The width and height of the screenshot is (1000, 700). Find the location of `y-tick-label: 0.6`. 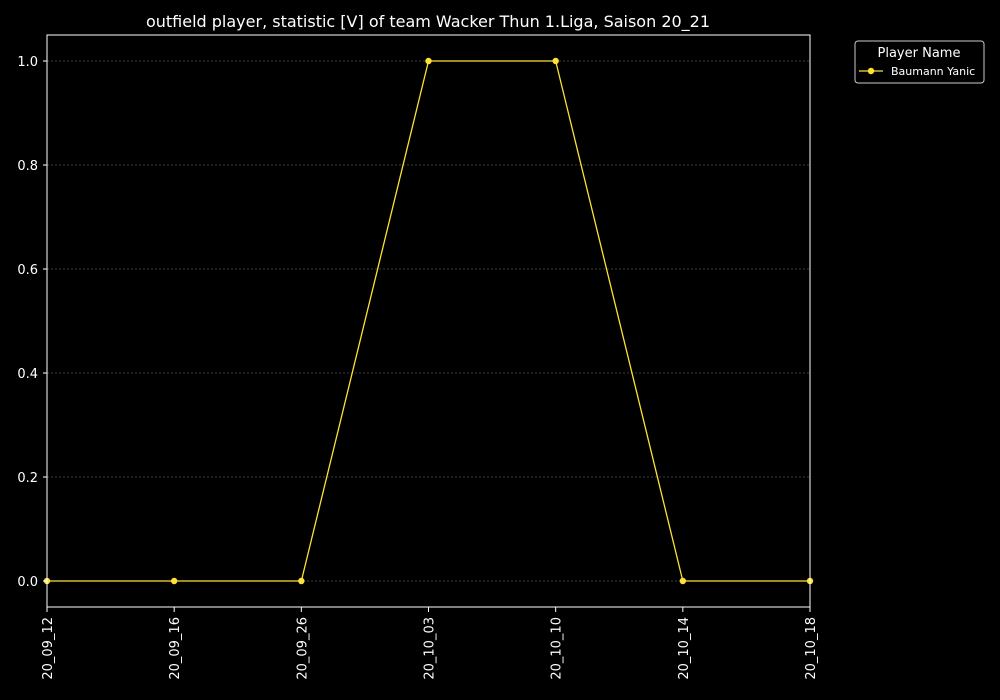

y-tick-label: 0.6 is located at coordinates (27, 270).